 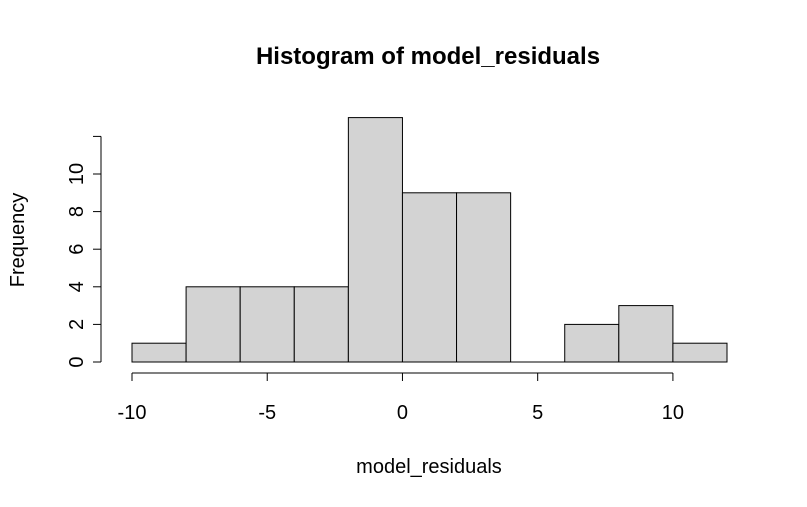 What do you see at coordinates (132, 413) in the screenshot?
I see `x-tick-label: -10` at bounding box center [132, 413].